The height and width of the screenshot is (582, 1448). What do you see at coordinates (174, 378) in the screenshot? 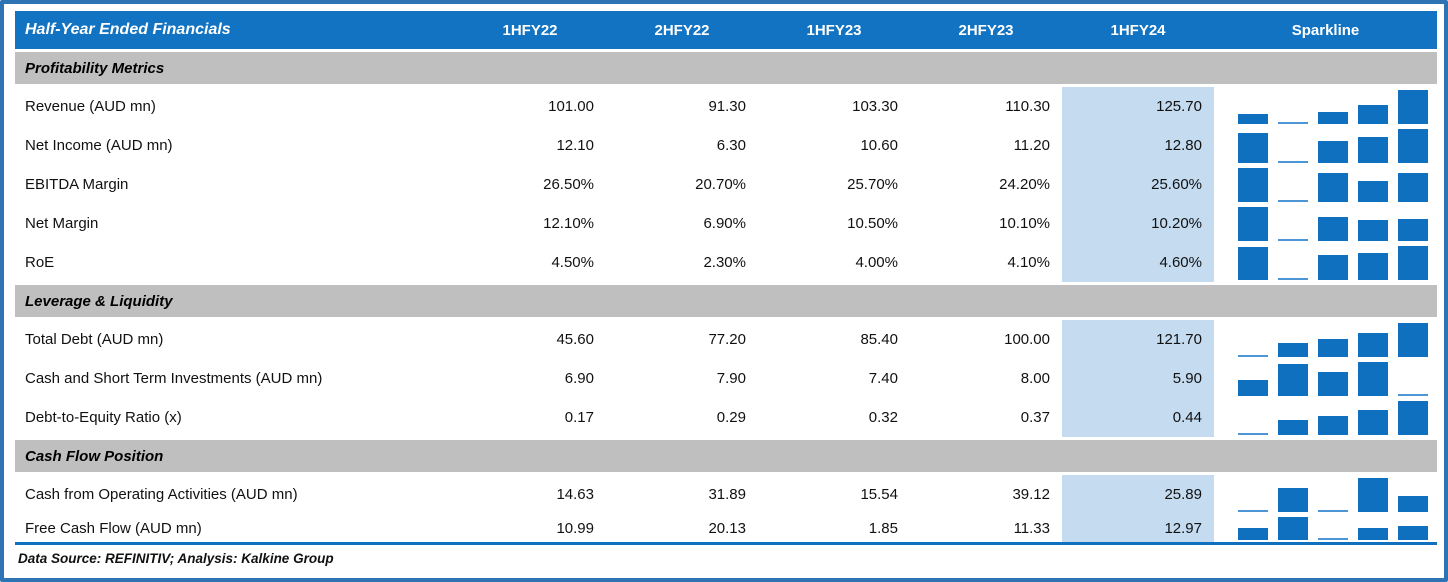
I see `row-label: Cash and Short Term Investments (AUD mn)` at bounding box center [174, 378].